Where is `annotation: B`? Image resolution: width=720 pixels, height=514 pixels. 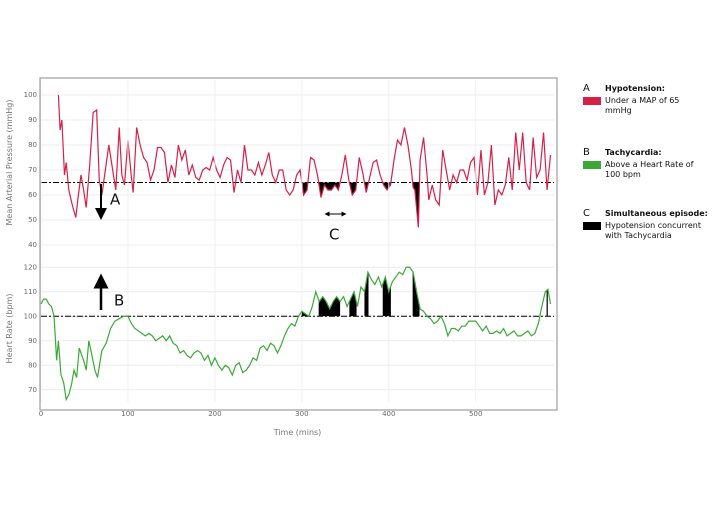 annotation: B is located at coordinates (119, 301).